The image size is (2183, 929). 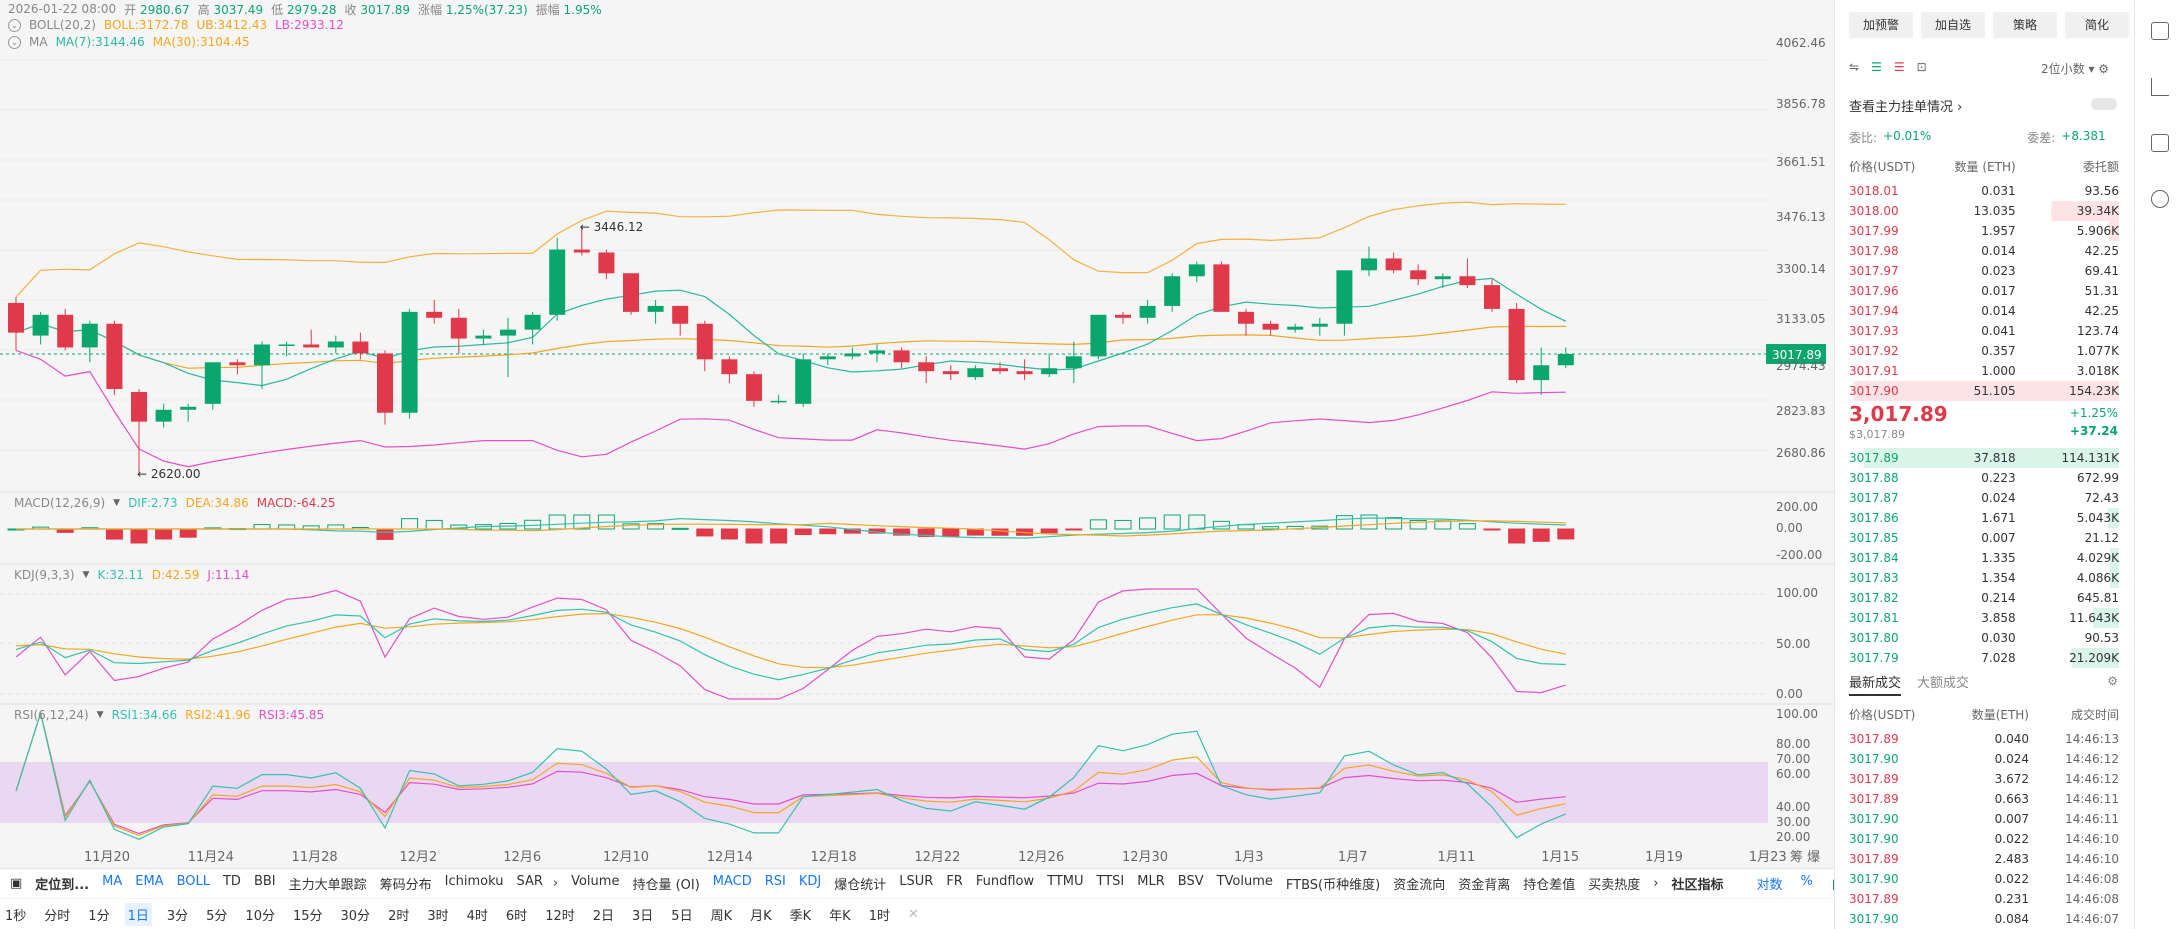 I want to click on layout-icon-2: ☰, so click(x=1876, y=67).